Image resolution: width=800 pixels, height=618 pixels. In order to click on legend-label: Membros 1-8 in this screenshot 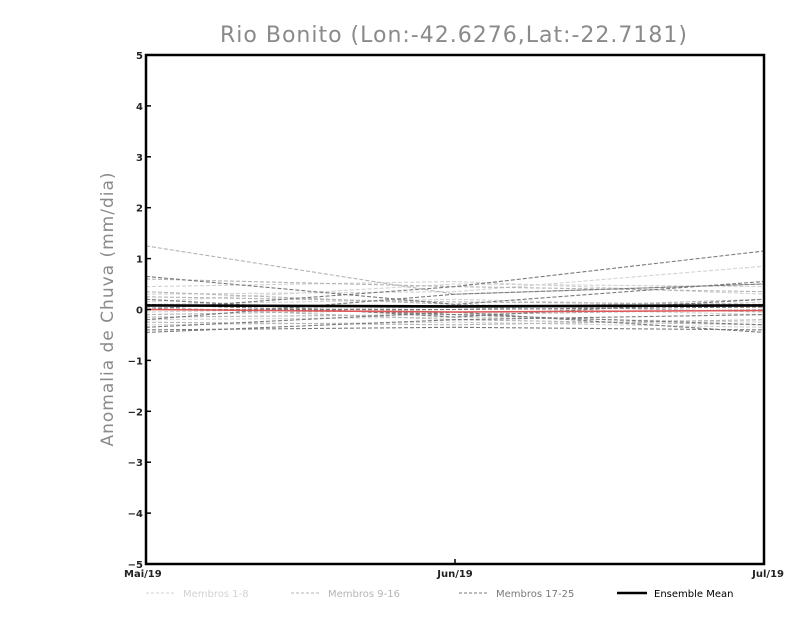, I will do `click(216, 594)`.